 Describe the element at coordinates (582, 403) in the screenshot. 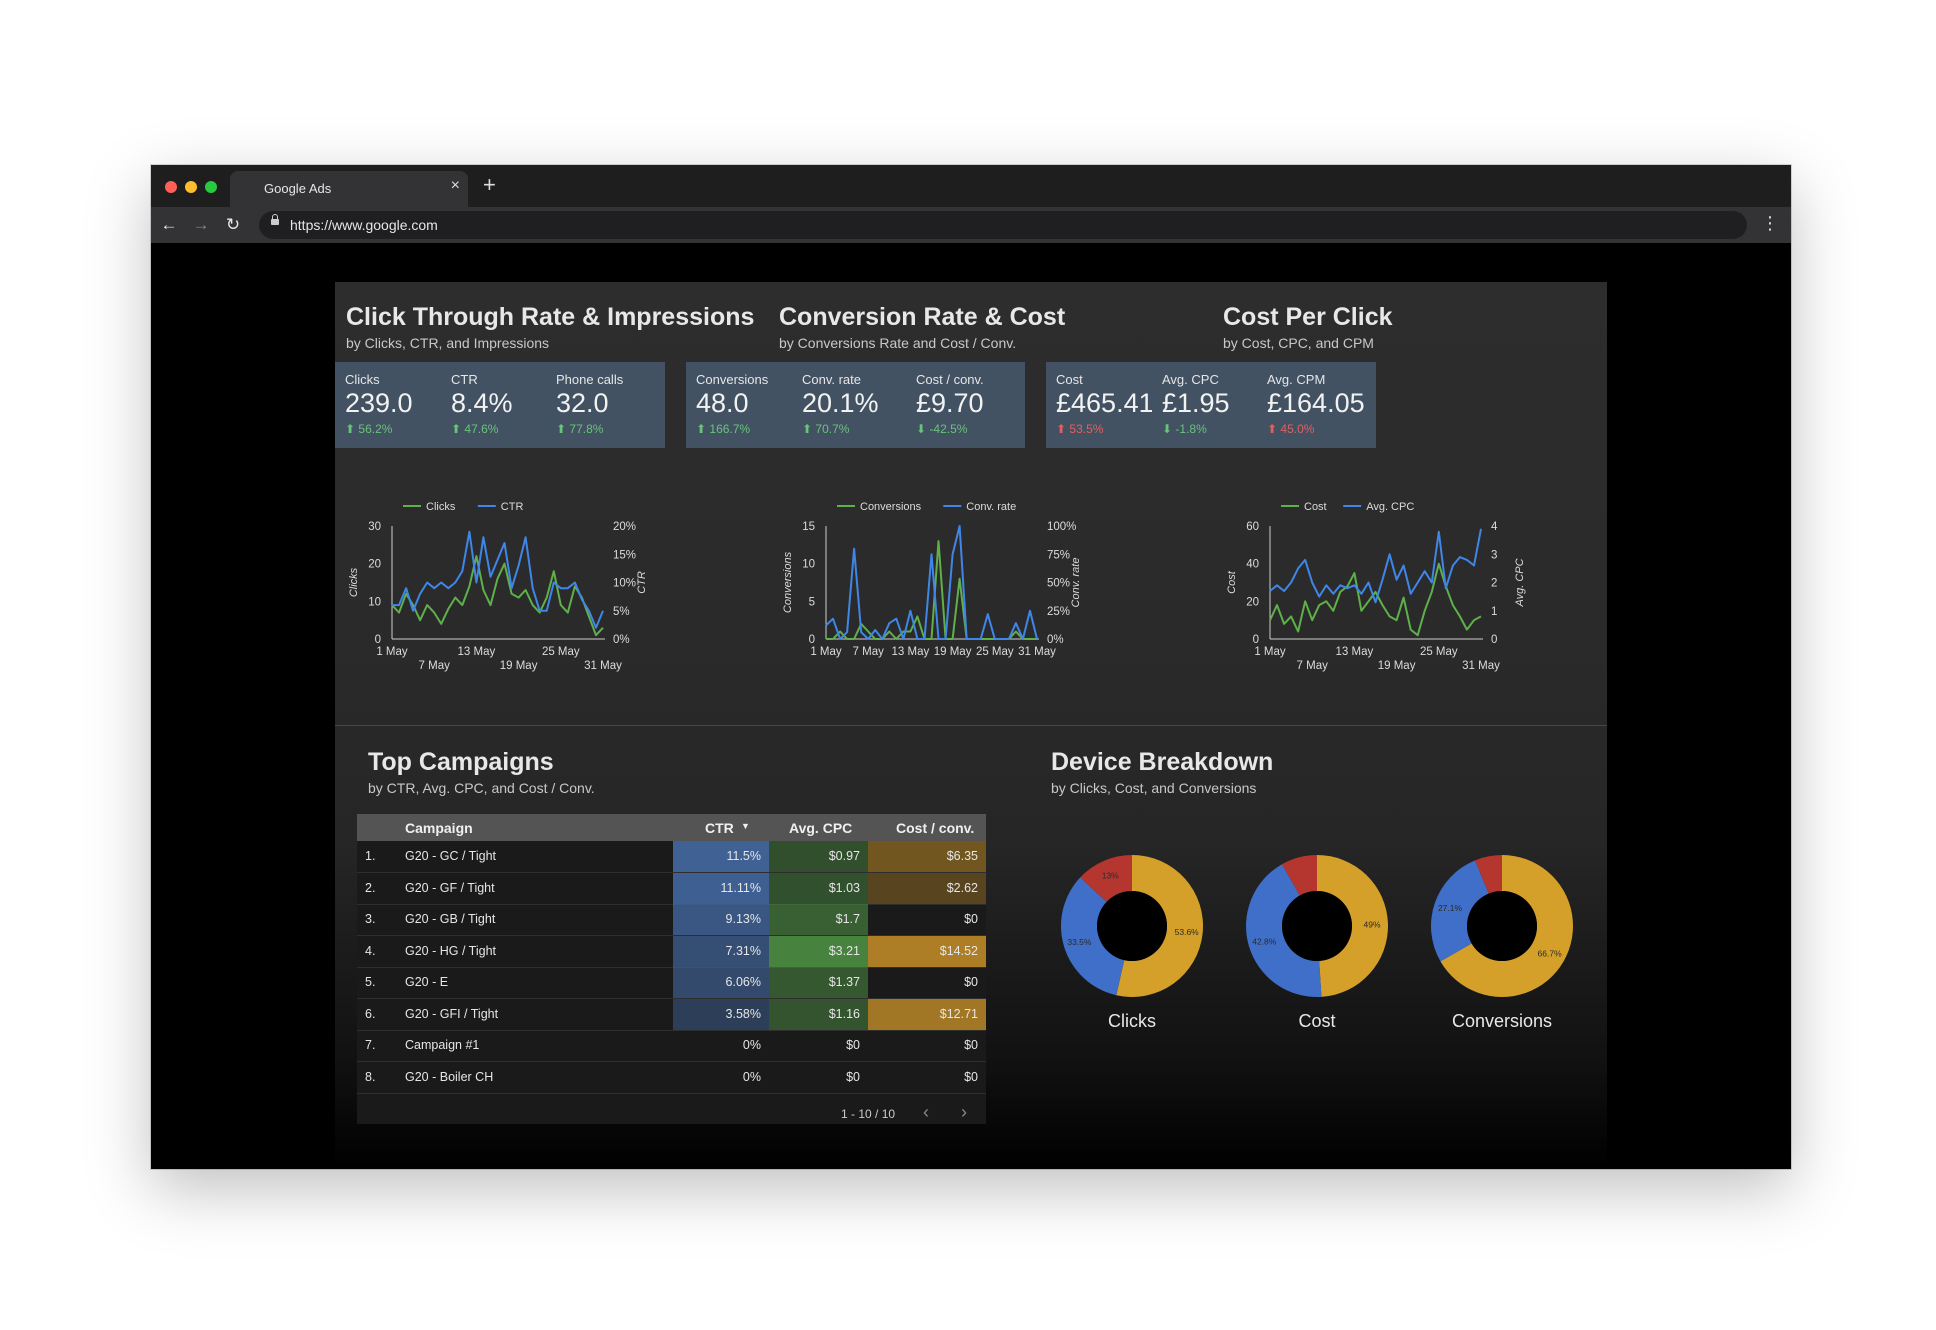

I see `kpi-value: 32.0` at that location.